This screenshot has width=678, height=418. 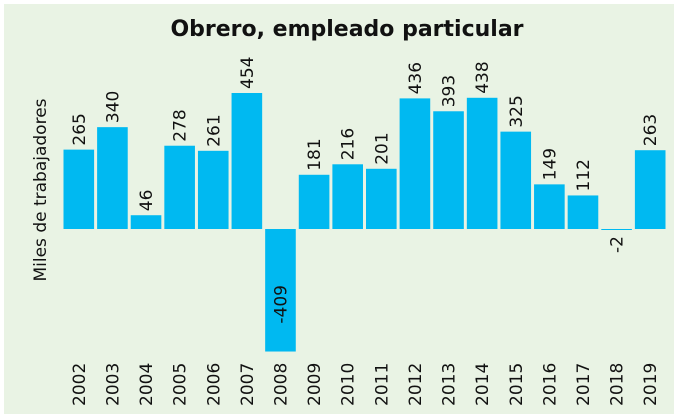 I want to click on x-tick-label: 2012, so click(x=416, y=384).